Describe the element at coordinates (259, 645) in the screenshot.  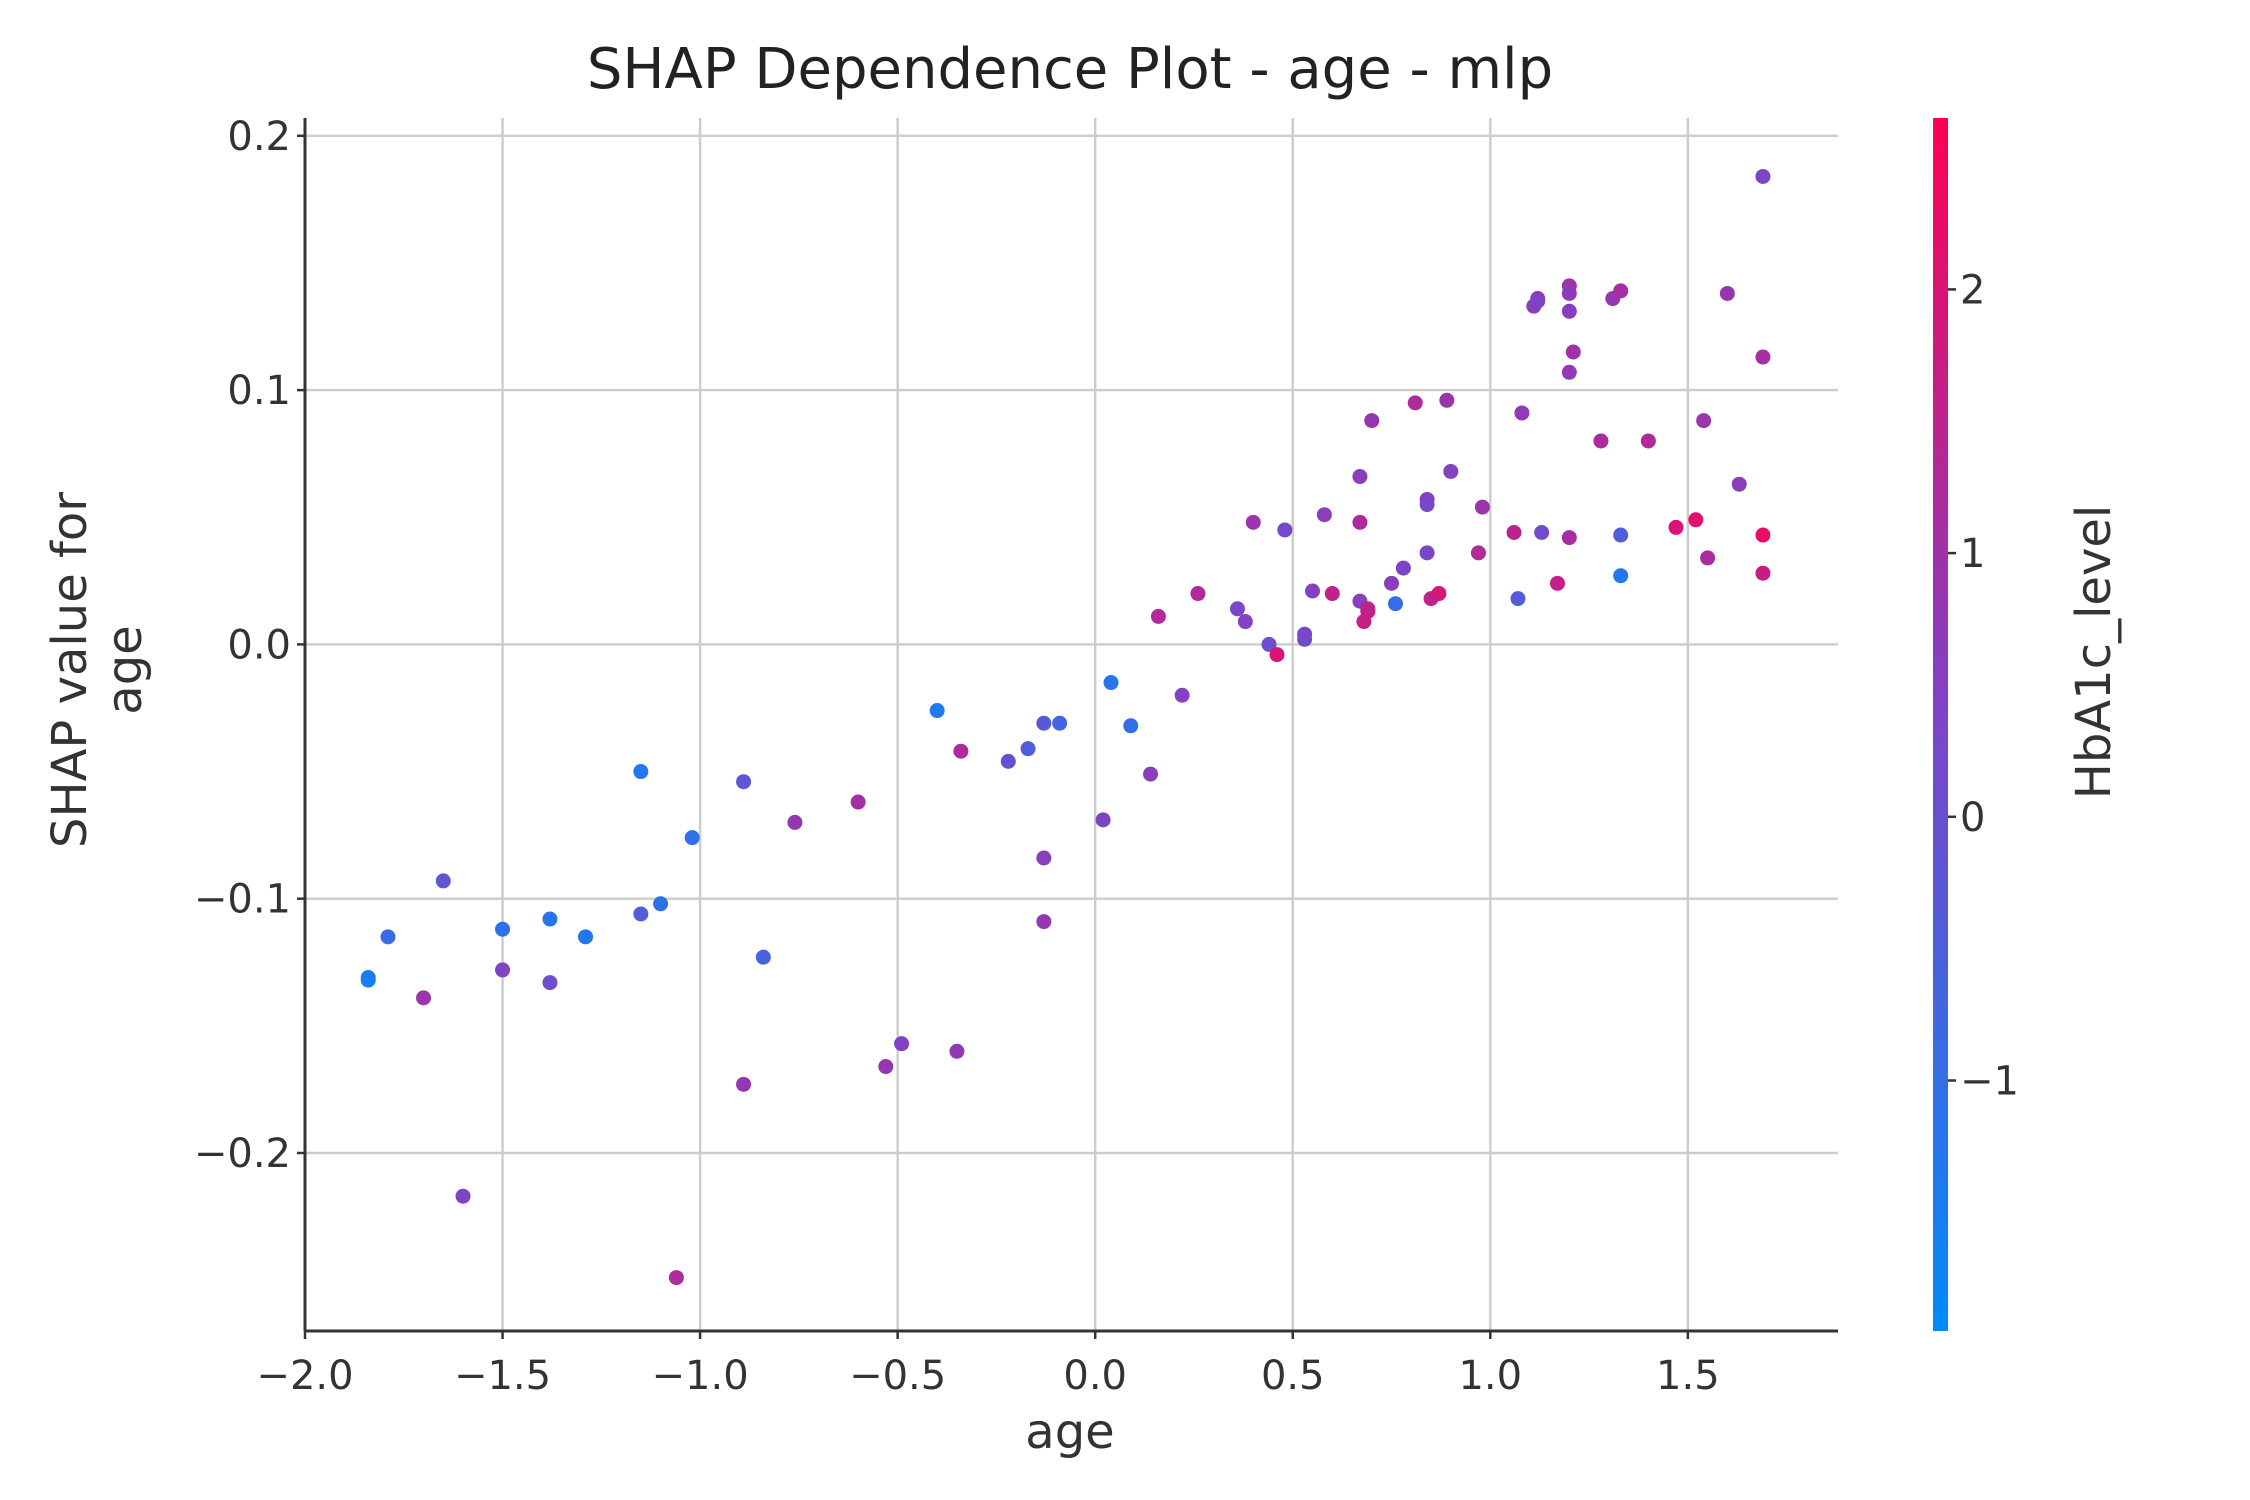
I see `y-tick-label: 0.0` at that location.